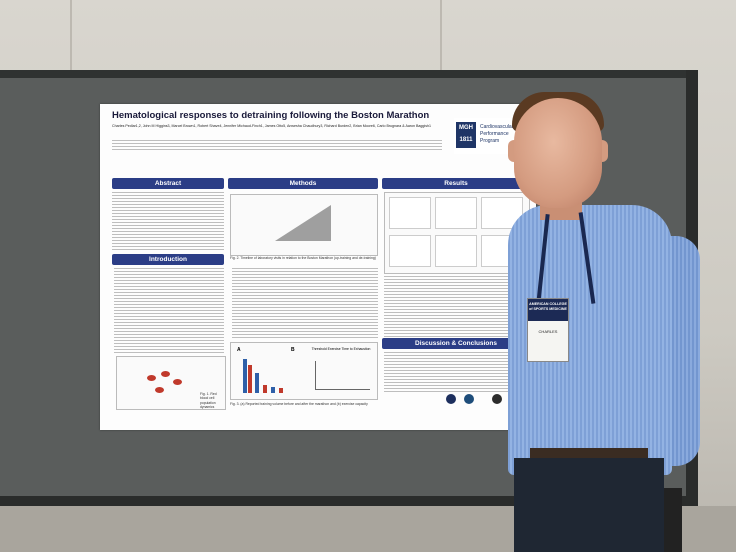  I want to click on rbc-figure, so click(171, 383).